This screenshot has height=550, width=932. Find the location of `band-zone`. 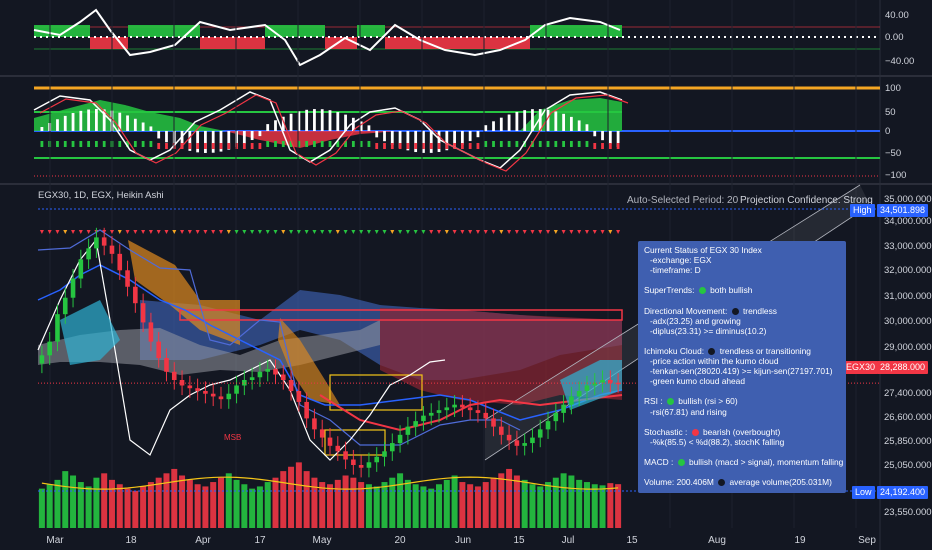

band-zone is located at coordinates (90, 332).